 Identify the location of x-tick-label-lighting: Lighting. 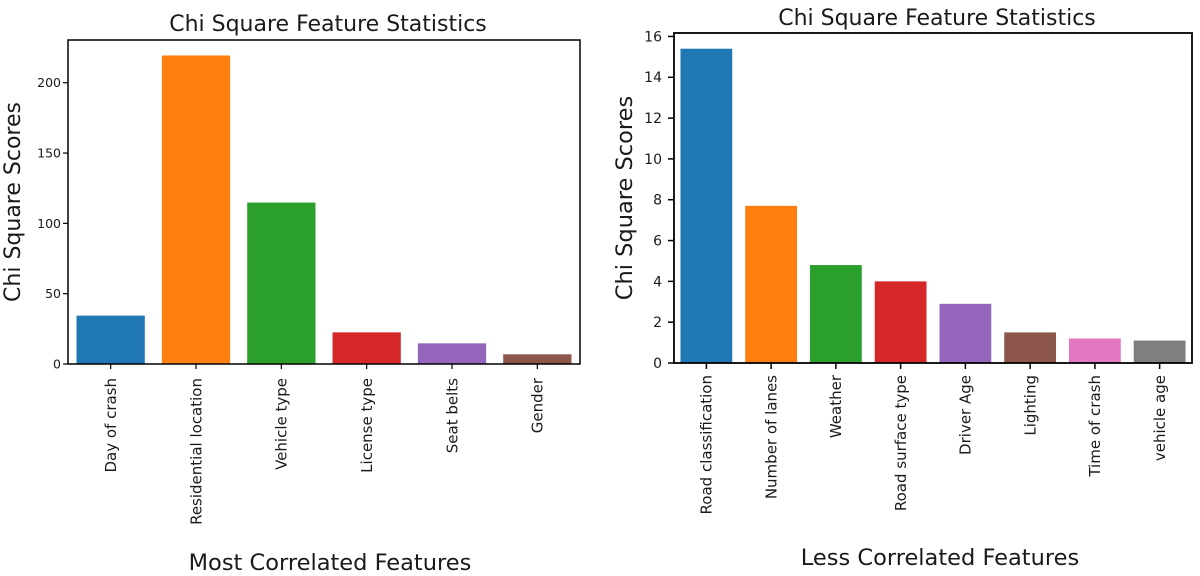
(1030, 405).